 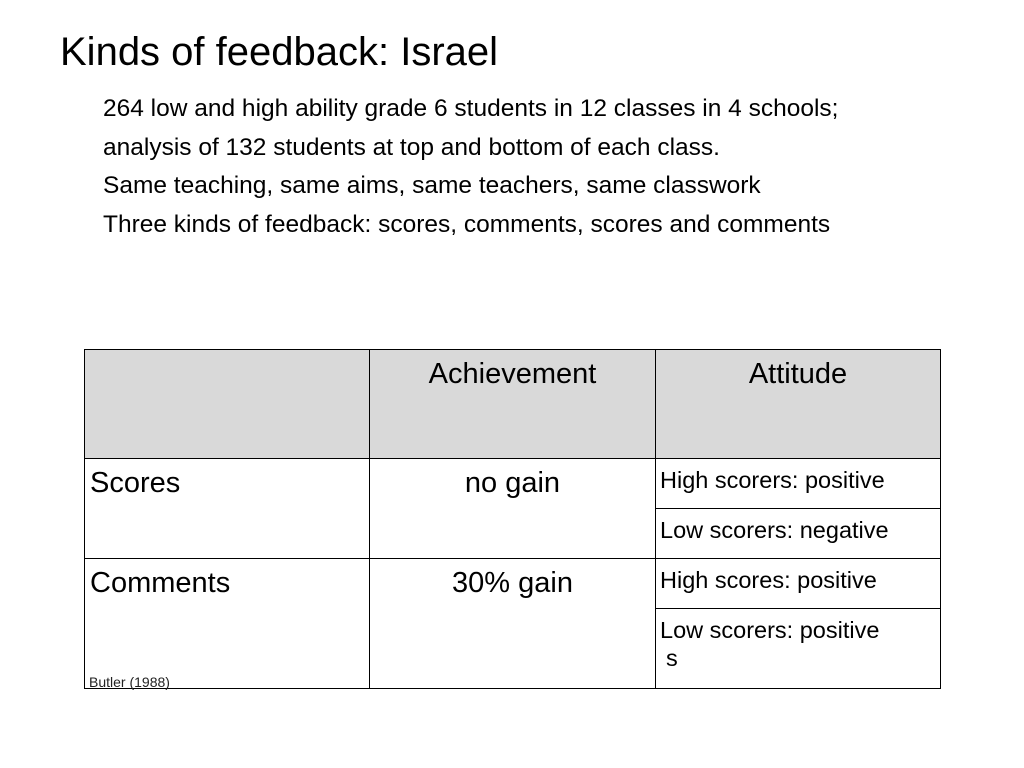 What do you see at coordinates (129, 682) in the screenshot?
I see `citation: Butler (1988)` at bounding box center [129, 682].